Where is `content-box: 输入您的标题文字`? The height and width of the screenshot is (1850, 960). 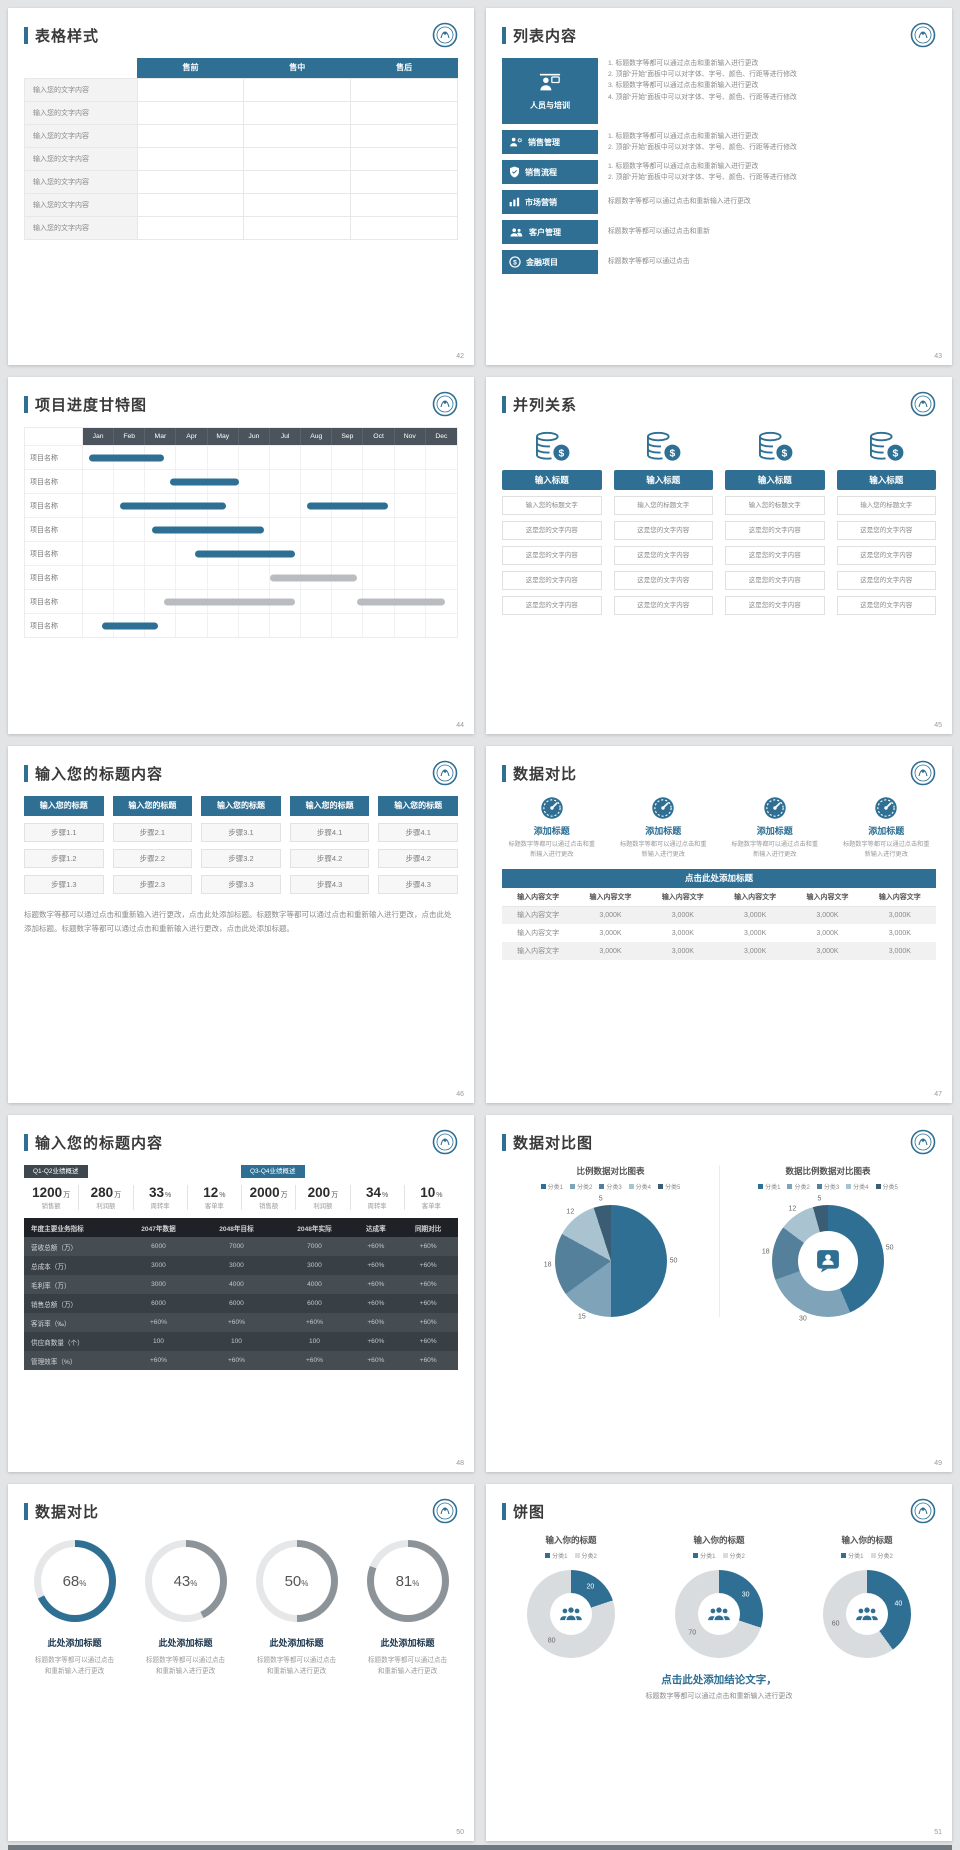
content-box: 输入您的标题文字 is located at coordinates (663, 505).